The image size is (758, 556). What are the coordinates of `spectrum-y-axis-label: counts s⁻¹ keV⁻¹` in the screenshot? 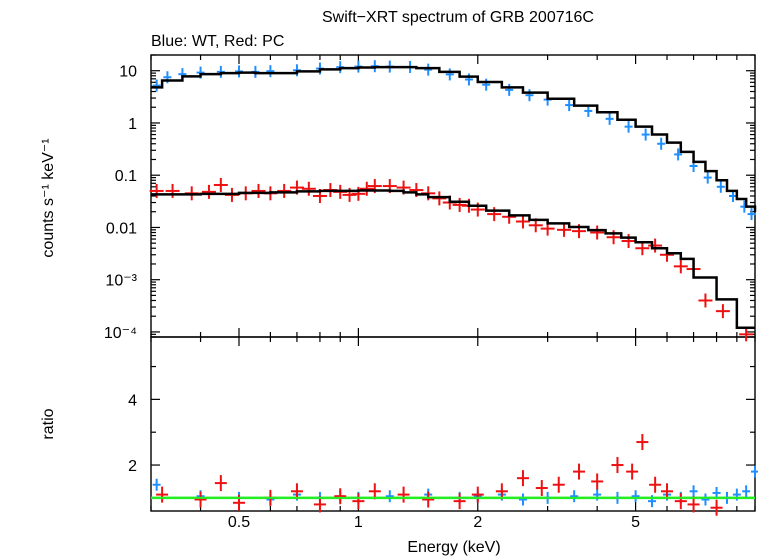 It's located at (48, 197).